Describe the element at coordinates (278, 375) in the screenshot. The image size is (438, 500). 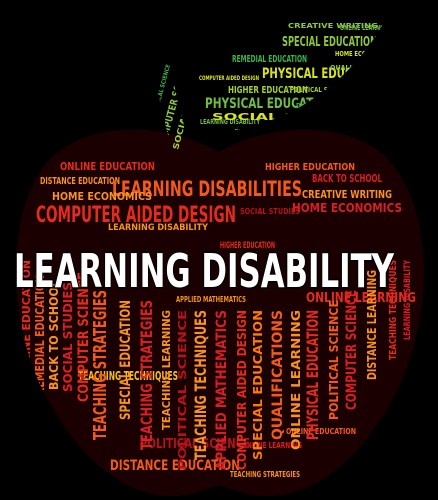
I see `apple-word-vertical: QUALIFICATIONS` at that location.